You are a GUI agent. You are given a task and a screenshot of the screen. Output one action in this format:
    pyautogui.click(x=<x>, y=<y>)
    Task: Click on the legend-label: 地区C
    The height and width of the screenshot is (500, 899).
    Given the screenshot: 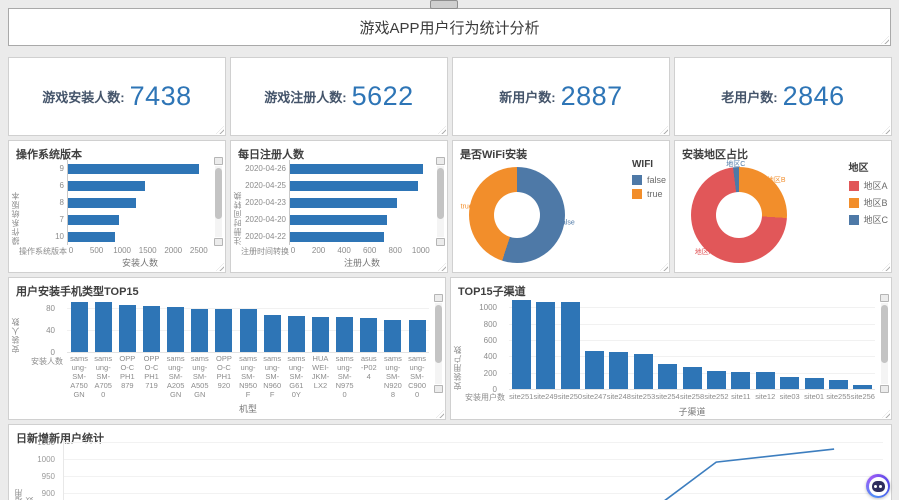 What is the action you would take?
    pyautogui.click(x=876, y=220)
    